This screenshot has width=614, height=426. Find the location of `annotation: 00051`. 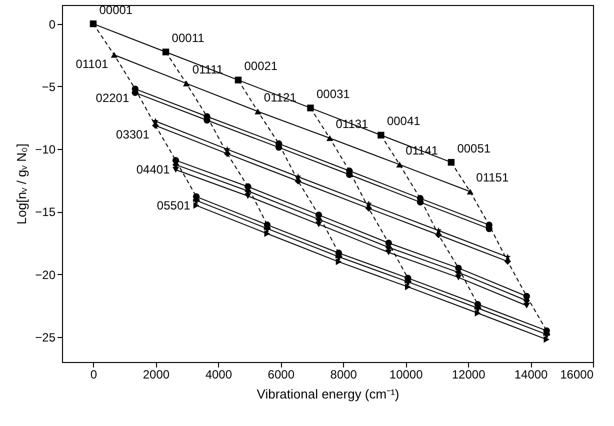

annotation: 00051 is located at coordinates (474, 148).